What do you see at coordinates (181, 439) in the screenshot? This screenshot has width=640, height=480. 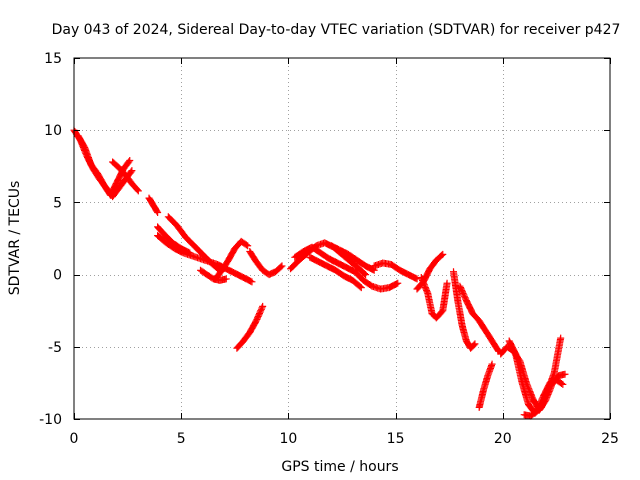 I see `x-tick-label: 5` at bounding box center [181, 439].